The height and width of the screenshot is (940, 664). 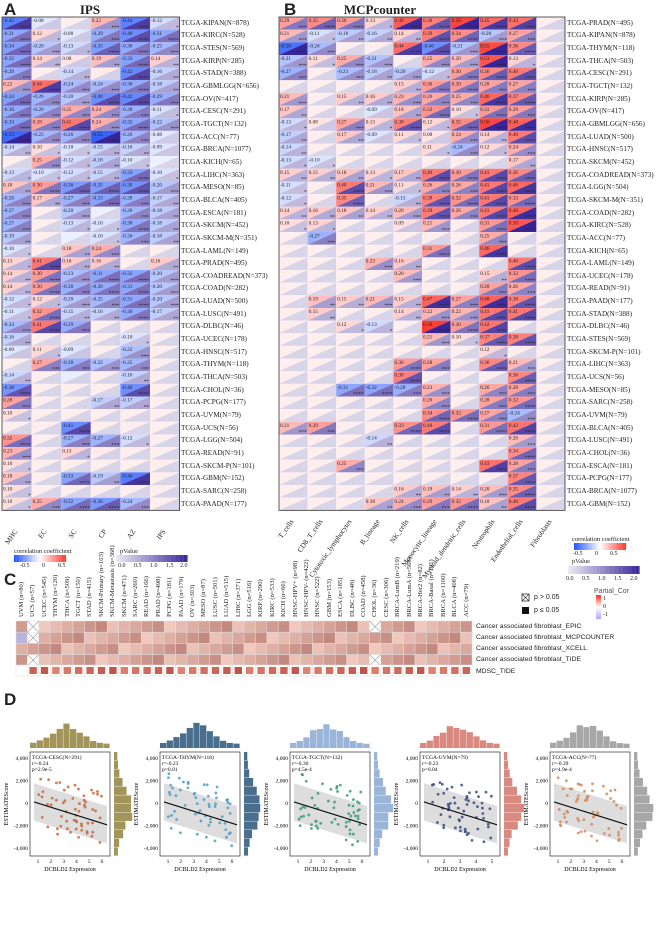 I want to click on mcp-row-label: TCGA-THYM(N=118), so click(x=601, y=48).